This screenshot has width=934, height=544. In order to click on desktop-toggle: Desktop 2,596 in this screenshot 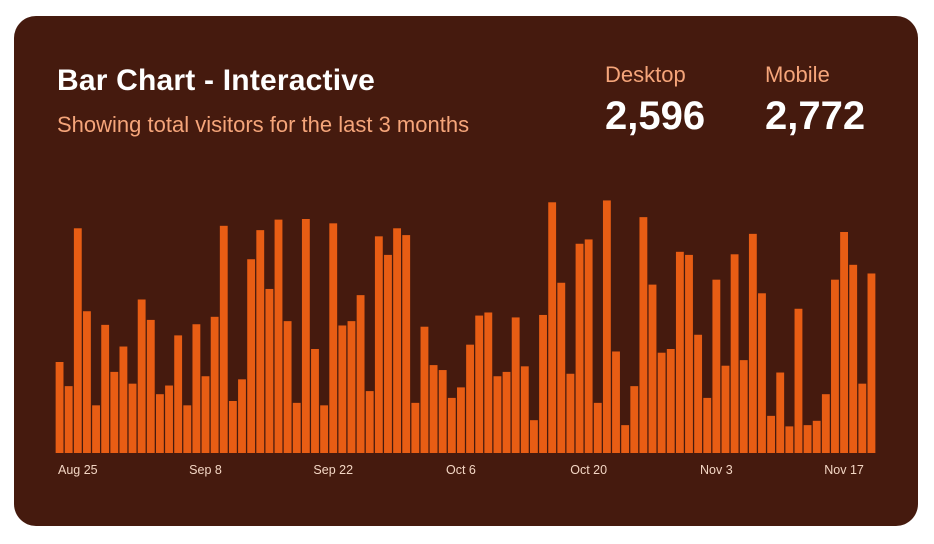, I will do `click(655, 100)`.